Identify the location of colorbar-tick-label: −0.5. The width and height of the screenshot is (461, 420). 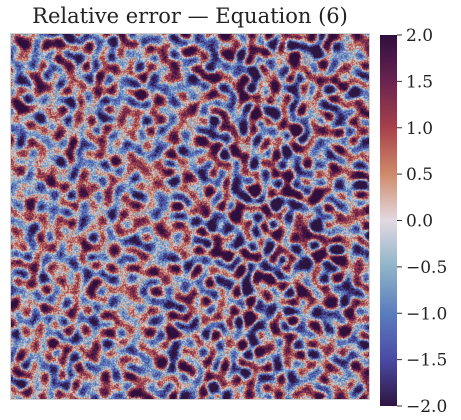
(426, 268).